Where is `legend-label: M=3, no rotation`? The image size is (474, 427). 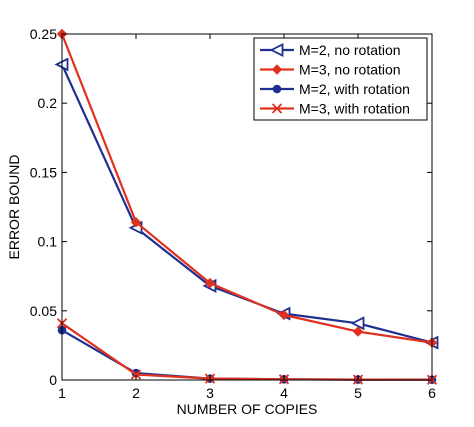
legend-label: M=3, no rotation is located at coordinates (350, 70).